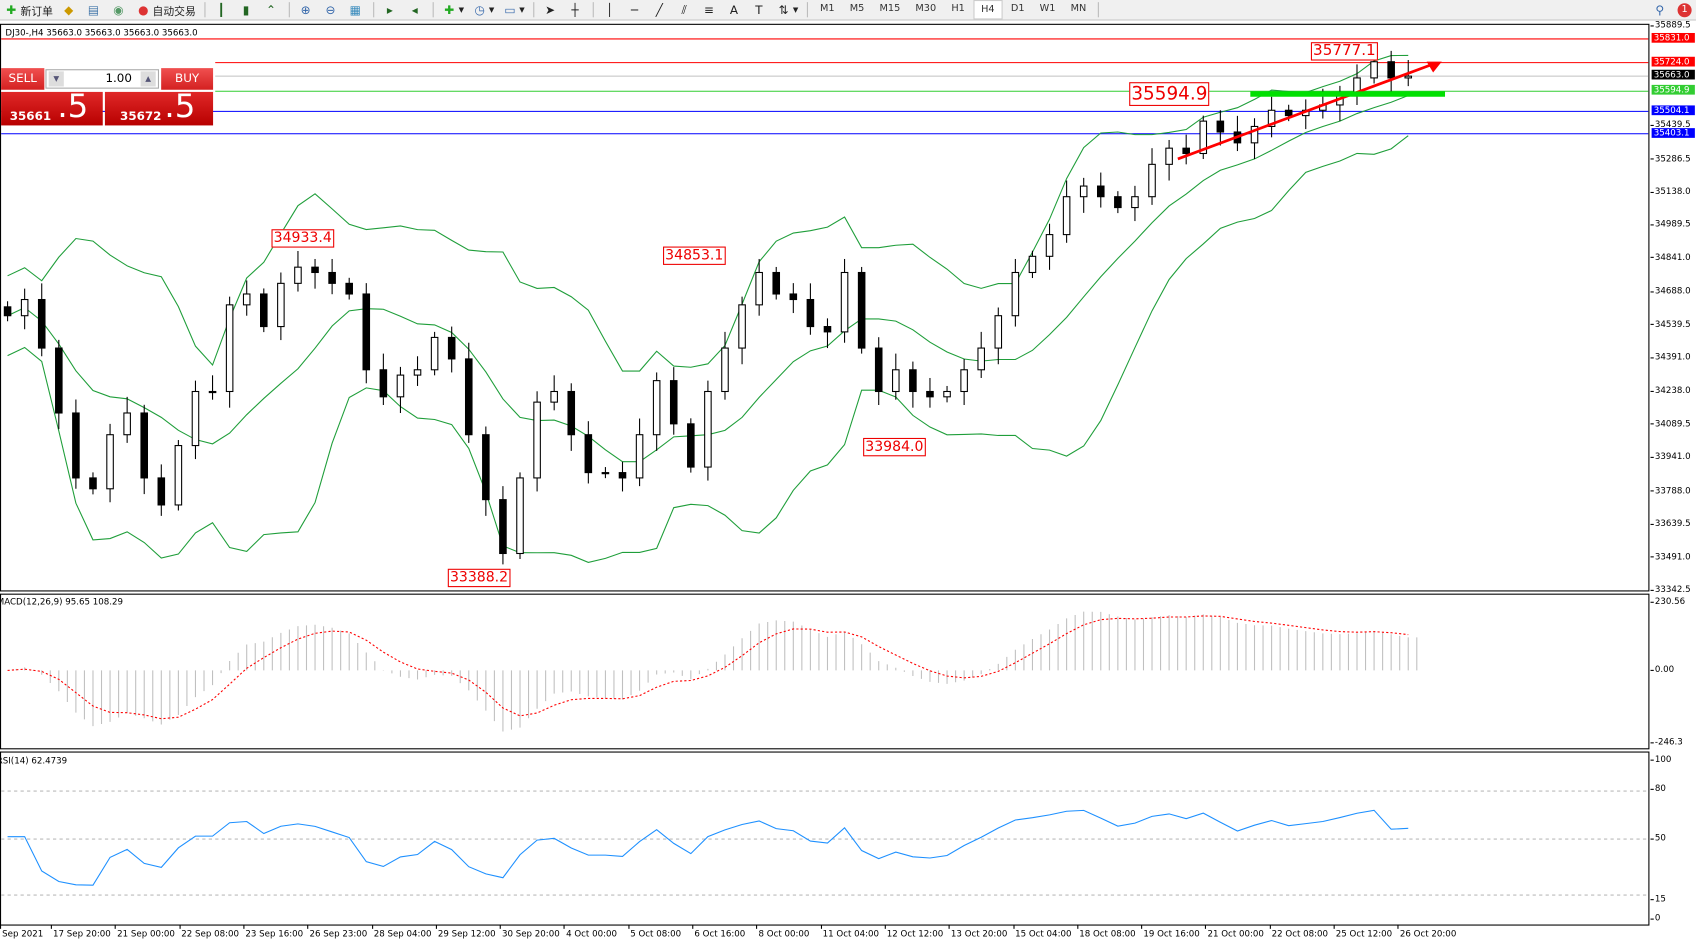 This screenshot has height=945, width=1696. Describe the element at coordinates (69, 9) in the screenshot. I see `expert-button: ◆` at that location.